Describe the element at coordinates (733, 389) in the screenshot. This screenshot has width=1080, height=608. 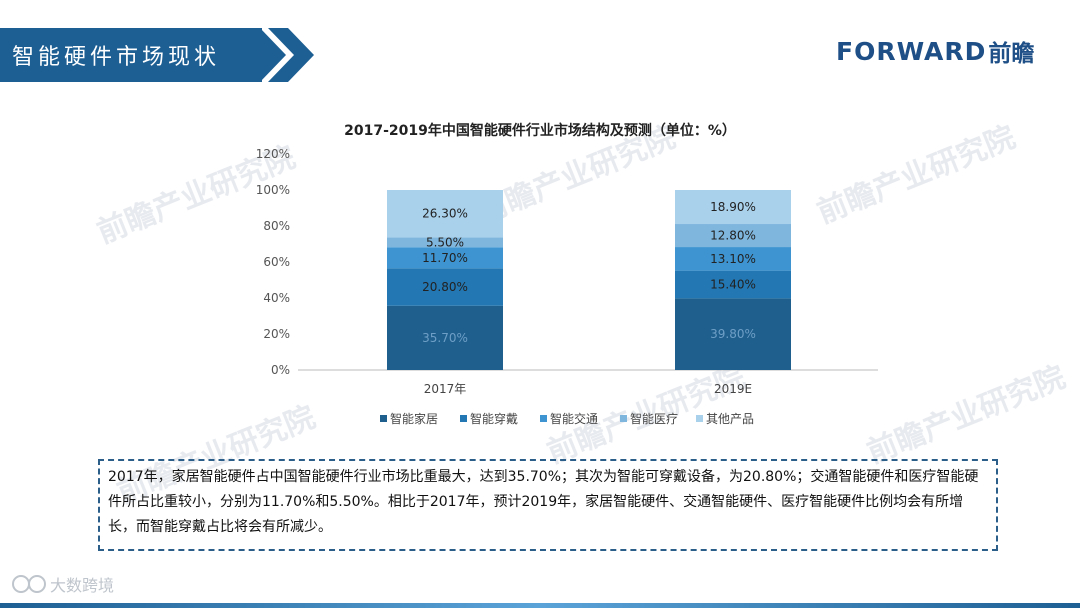
I see `x-tick-label: 2019E` at that location.